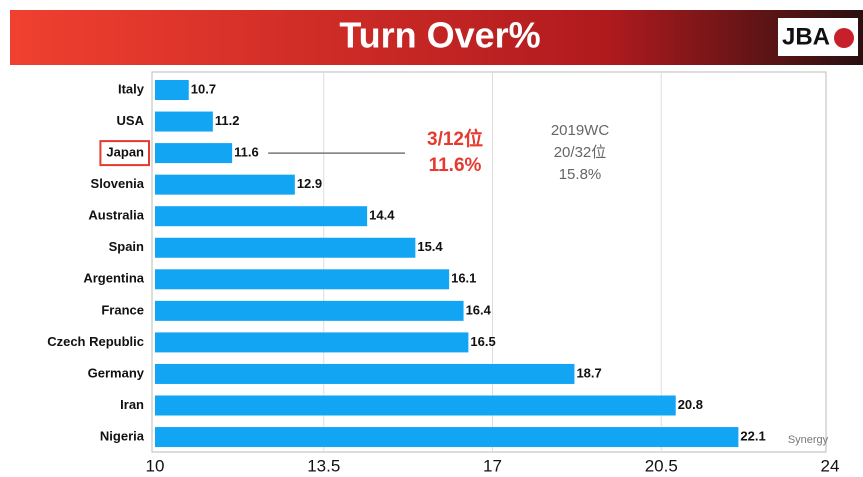  I want to click on note: 2019WC, so click(580, 130).